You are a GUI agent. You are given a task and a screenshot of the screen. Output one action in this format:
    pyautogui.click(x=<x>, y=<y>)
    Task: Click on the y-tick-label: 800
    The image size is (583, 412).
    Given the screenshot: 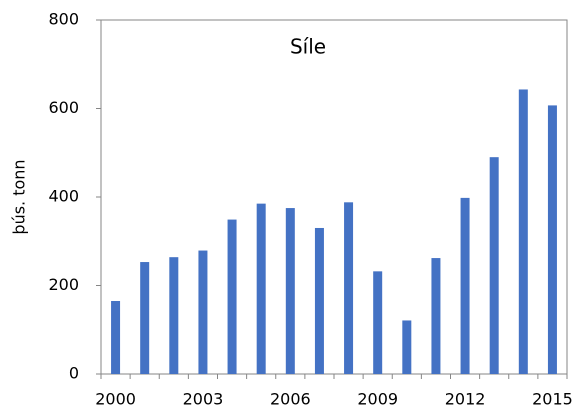 What is the action you would take?
    pyautogui.click(x=63, y=19)
    